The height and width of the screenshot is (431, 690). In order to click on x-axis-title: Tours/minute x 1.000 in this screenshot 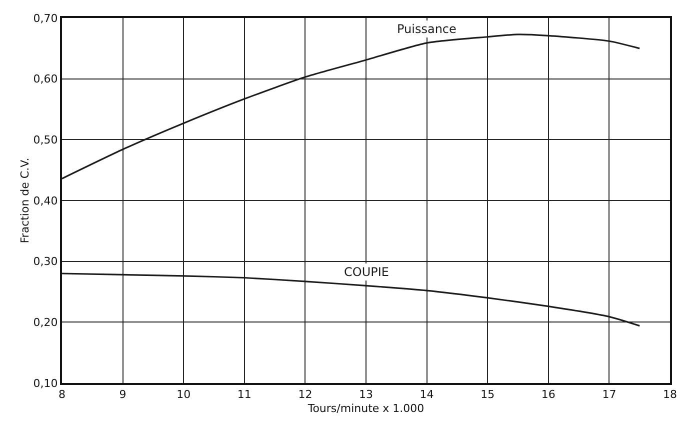, I will do `click(365, 408)`.